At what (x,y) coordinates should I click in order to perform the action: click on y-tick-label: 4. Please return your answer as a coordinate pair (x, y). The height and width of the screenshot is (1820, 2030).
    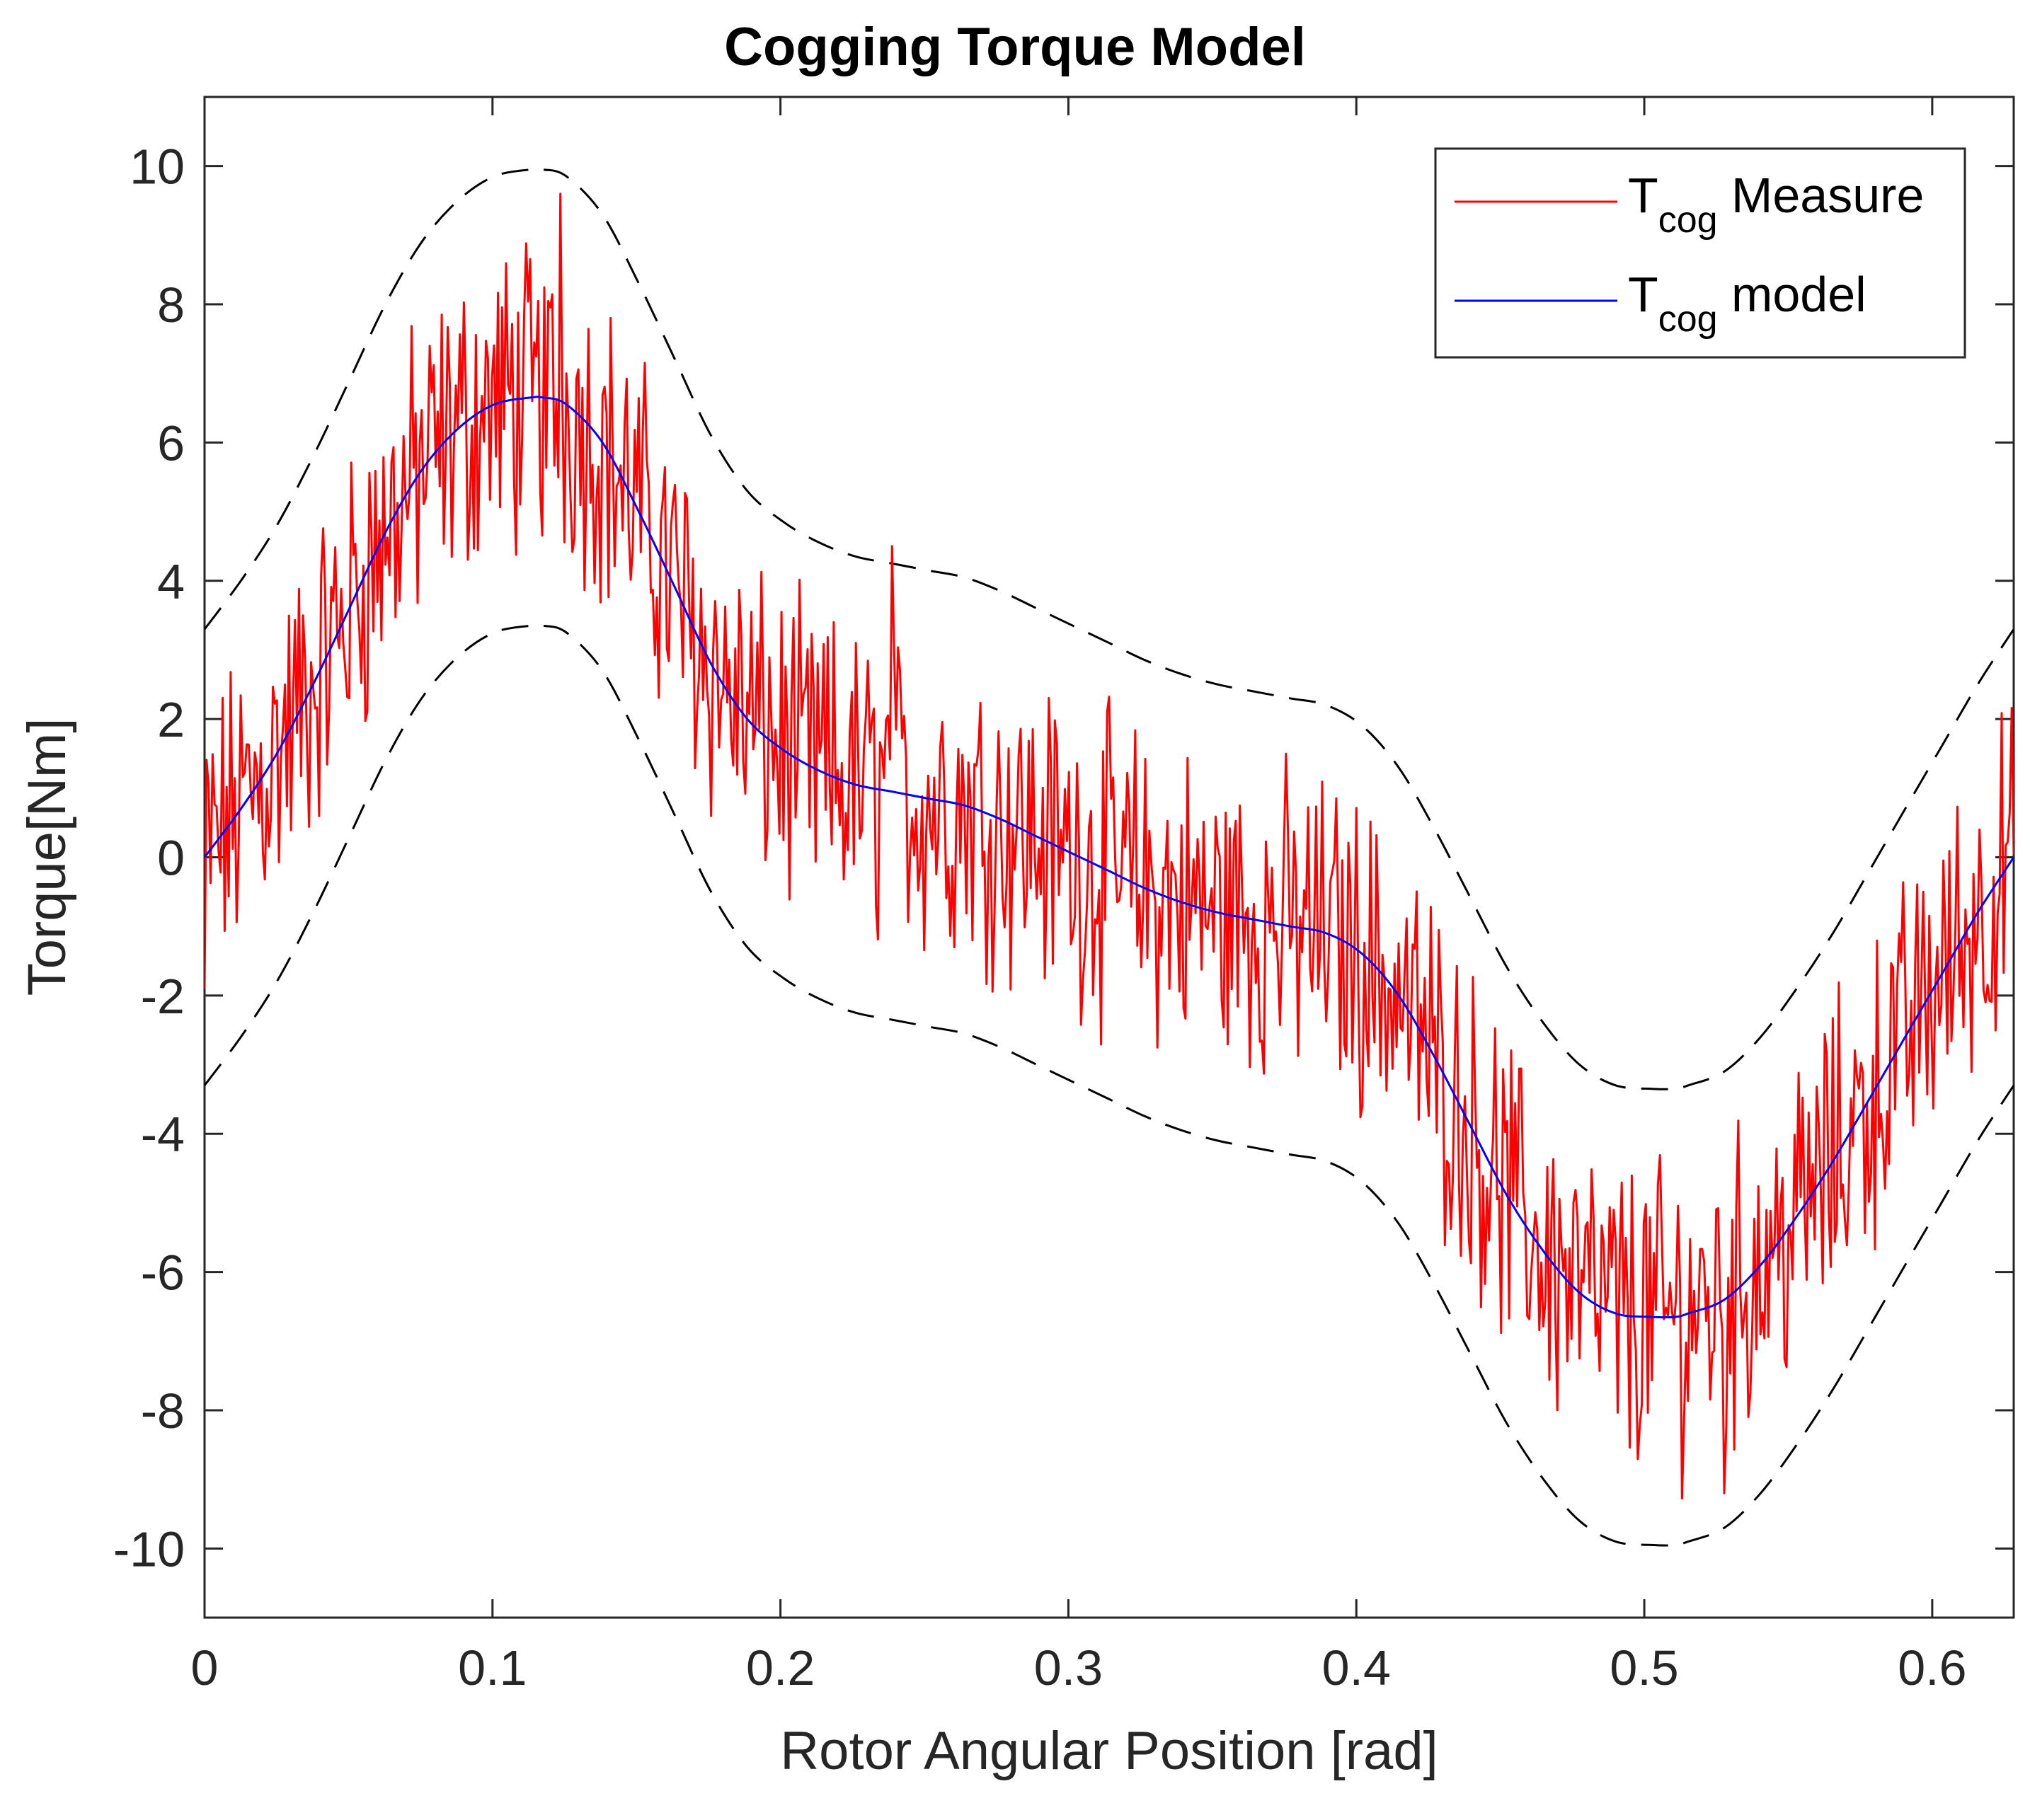
    Looking at the image, I should click on (171, 582).